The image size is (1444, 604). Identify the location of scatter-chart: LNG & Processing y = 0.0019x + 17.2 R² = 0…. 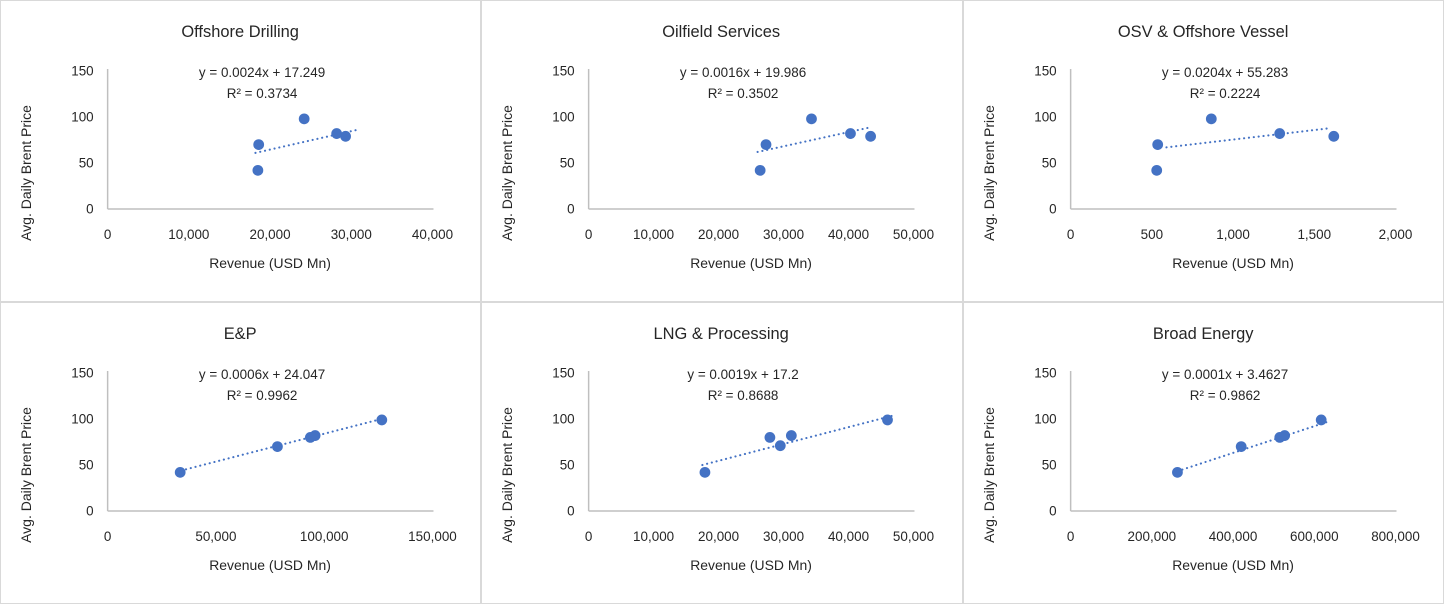
(716, 449).